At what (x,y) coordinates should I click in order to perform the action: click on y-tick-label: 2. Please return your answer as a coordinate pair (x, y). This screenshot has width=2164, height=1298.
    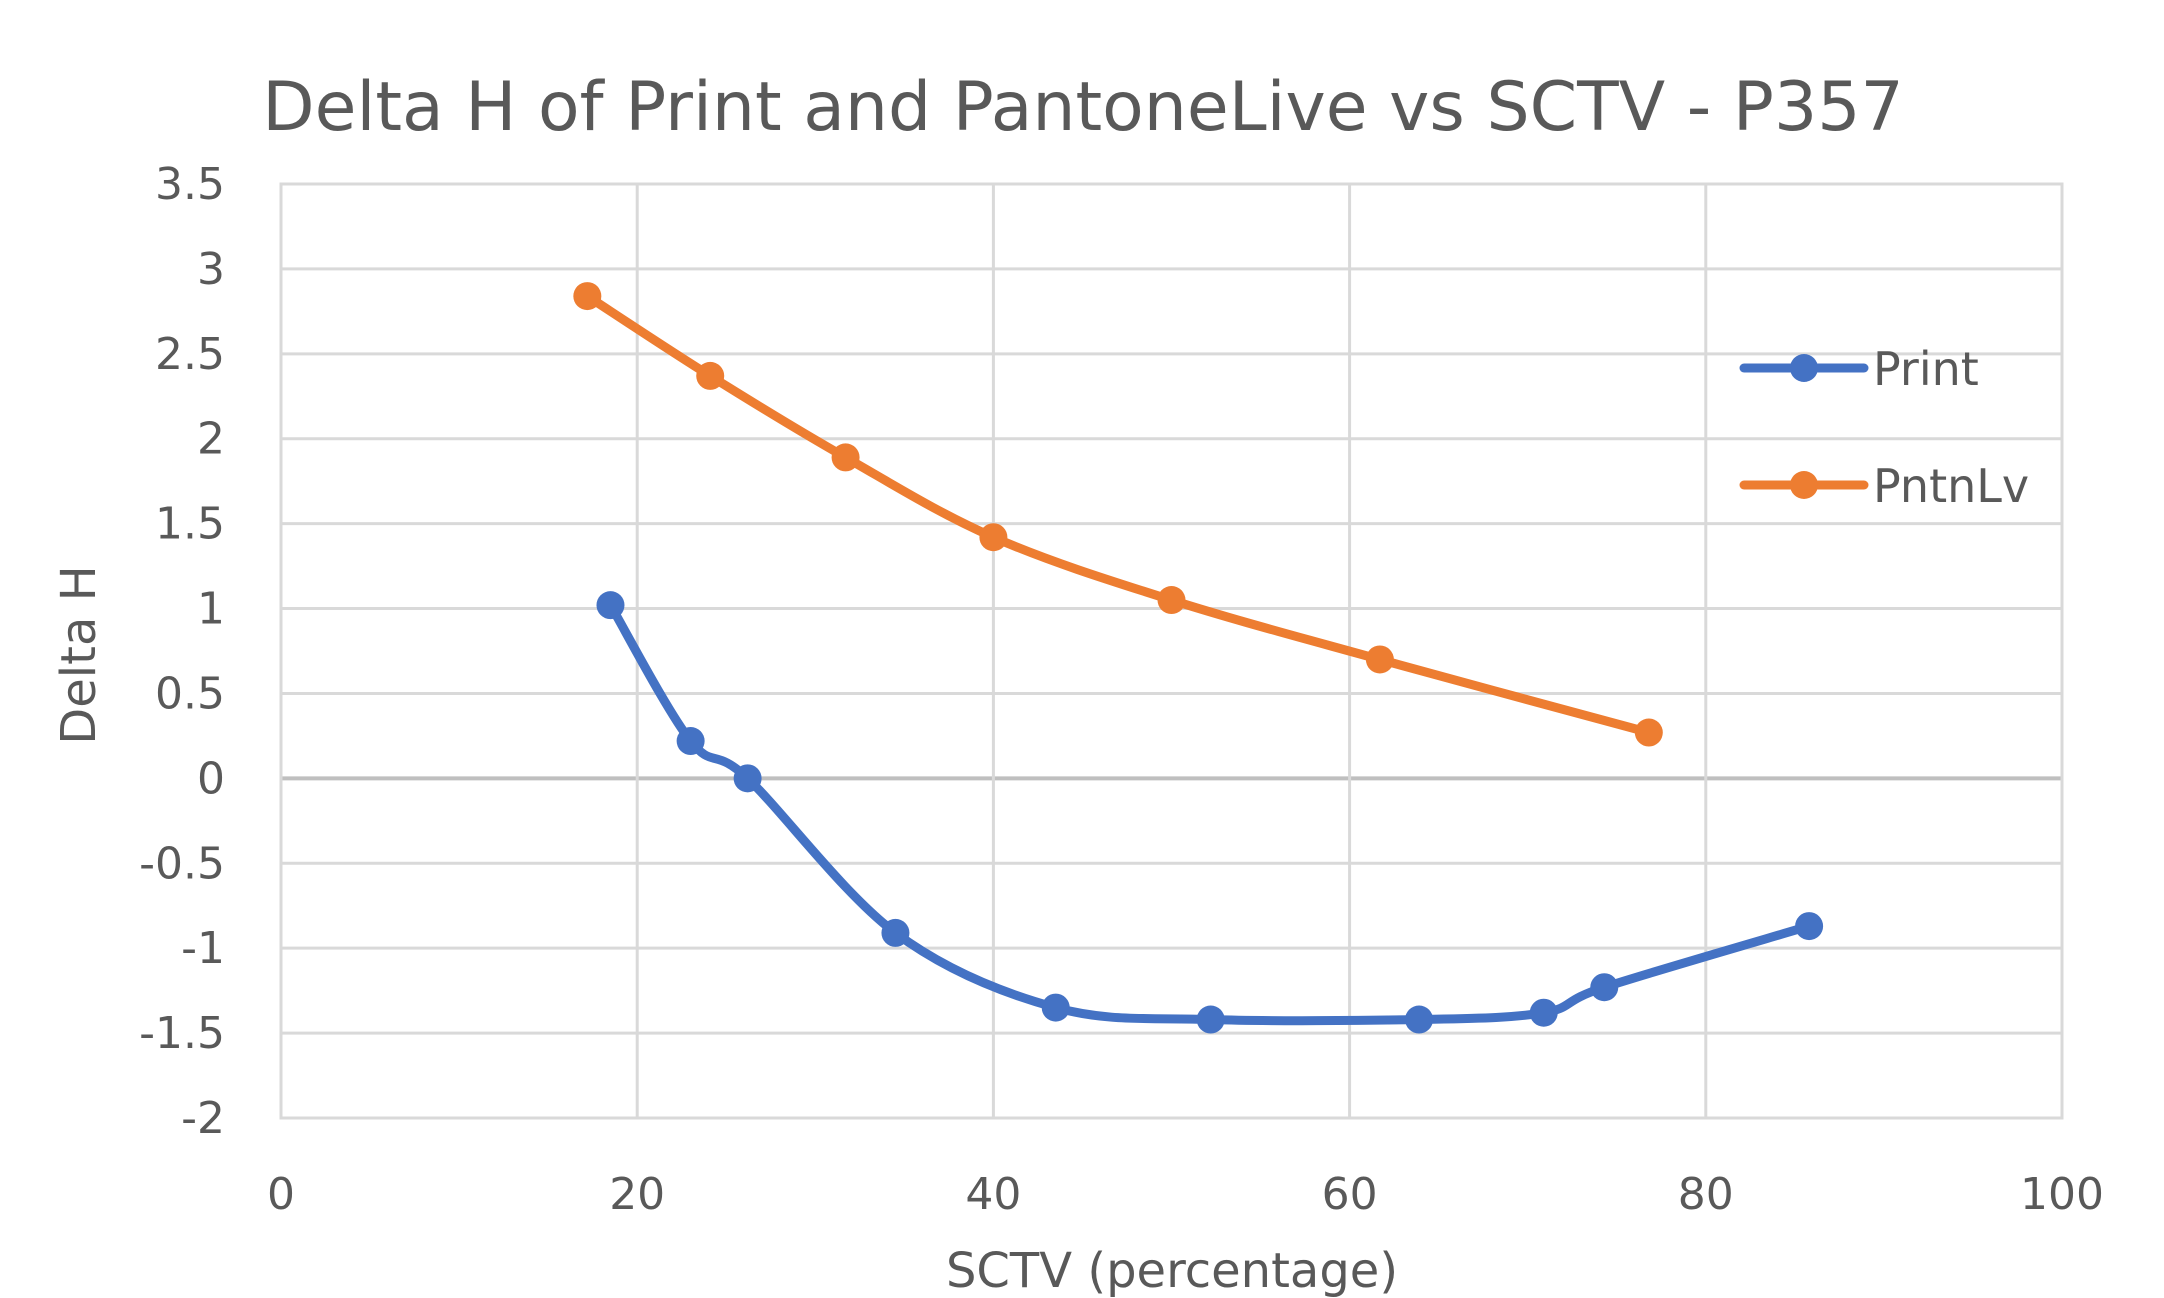
    Looking at the image, I should click on (211, 439).